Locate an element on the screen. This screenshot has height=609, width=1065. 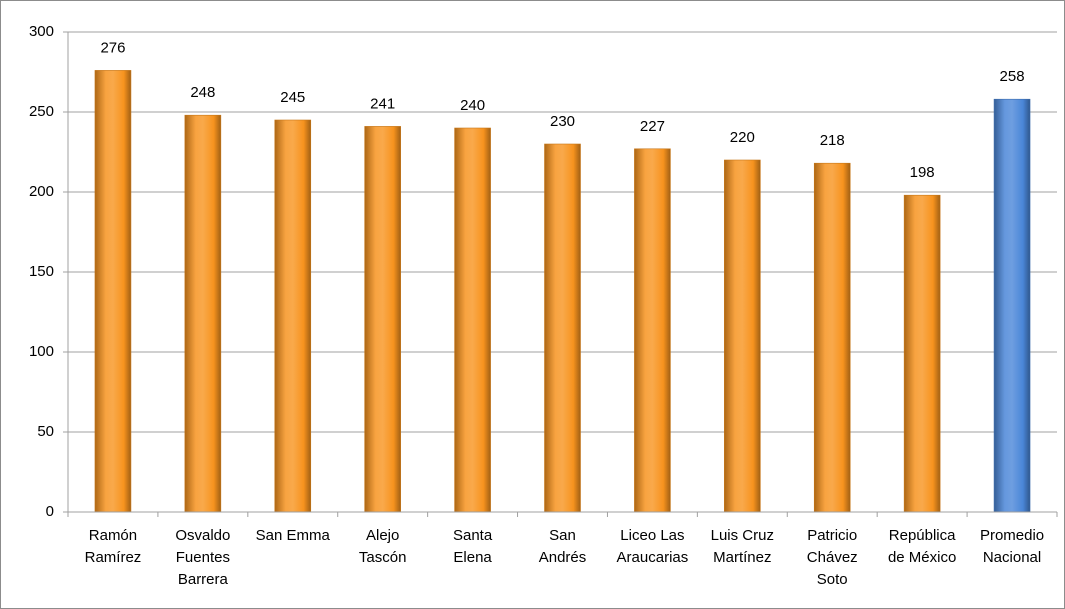
x-tick-label: Luis Cruz Martínez is located at coordinates (742, 546).